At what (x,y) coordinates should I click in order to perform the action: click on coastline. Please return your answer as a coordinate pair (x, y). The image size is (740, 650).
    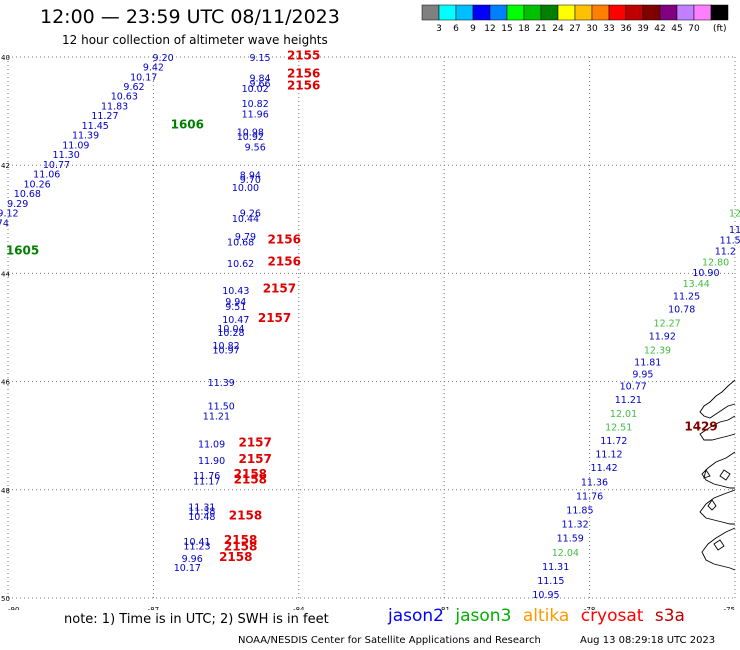
    Looking at the image, I should click on (717, 475).